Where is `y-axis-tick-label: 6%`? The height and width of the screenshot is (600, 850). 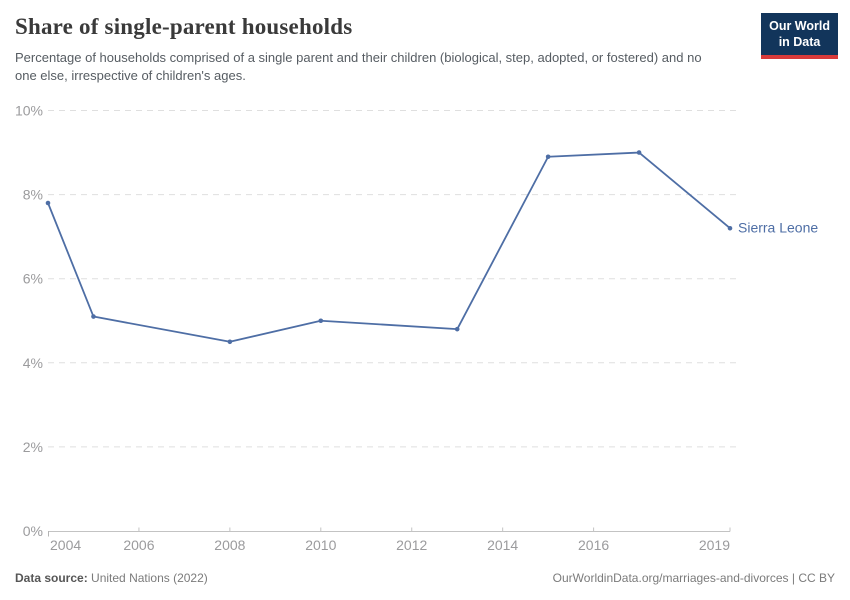 y-axis-tick-label: 6% is located at coordinates (33, 279).